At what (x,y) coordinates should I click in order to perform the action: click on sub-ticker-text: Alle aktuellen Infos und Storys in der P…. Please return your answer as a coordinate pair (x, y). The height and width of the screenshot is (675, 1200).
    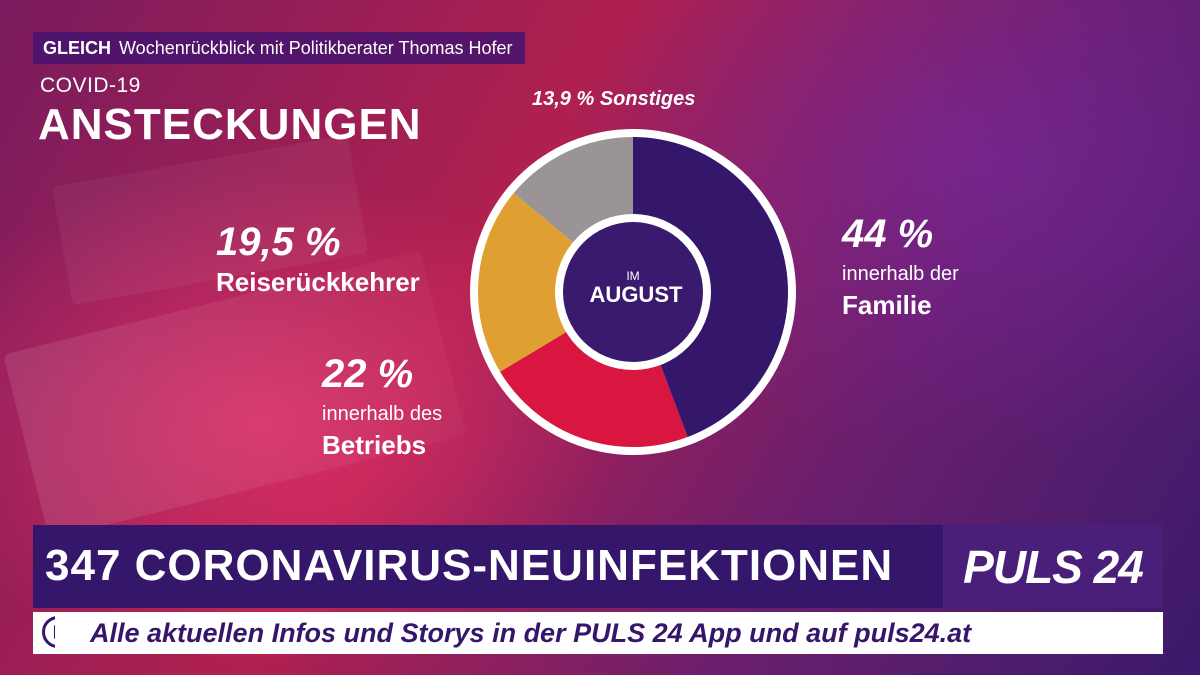
    Looking at the image, I should click on (531, 632).